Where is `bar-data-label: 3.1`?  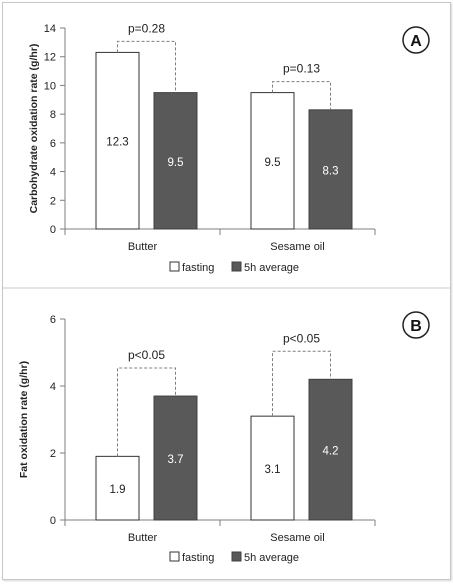 bar-data-label: 3.1 is located at coordinates (273, 470).